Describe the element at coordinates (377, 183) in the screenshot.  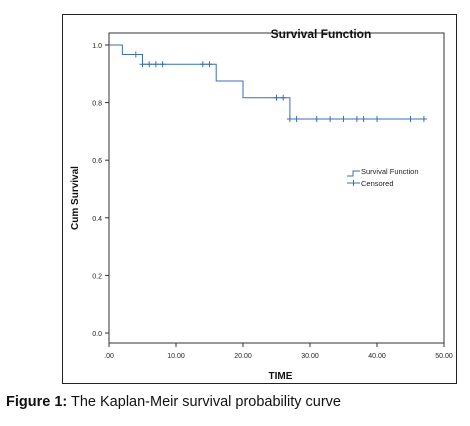
I see `legend-censored-label: Censored` at that location.